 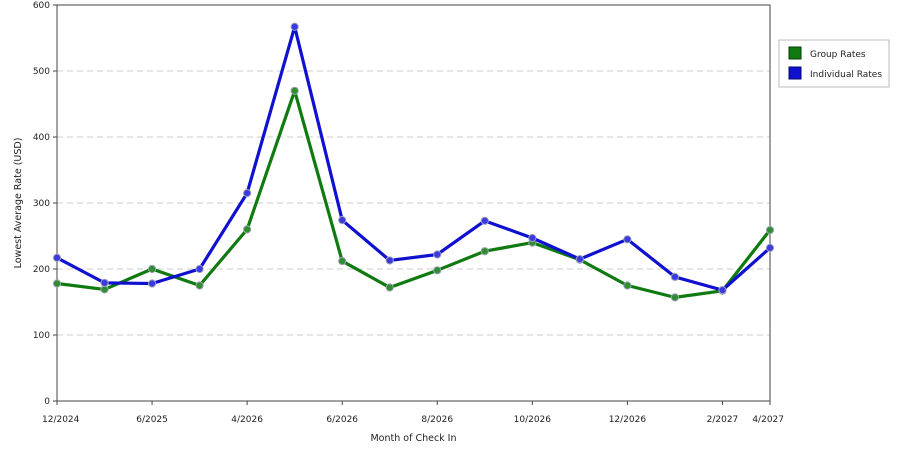 What do you see at coordinates (628, 420) in the screenshot?
I see `x-tick-label: 12/2026` at bounding box center [628, 420].